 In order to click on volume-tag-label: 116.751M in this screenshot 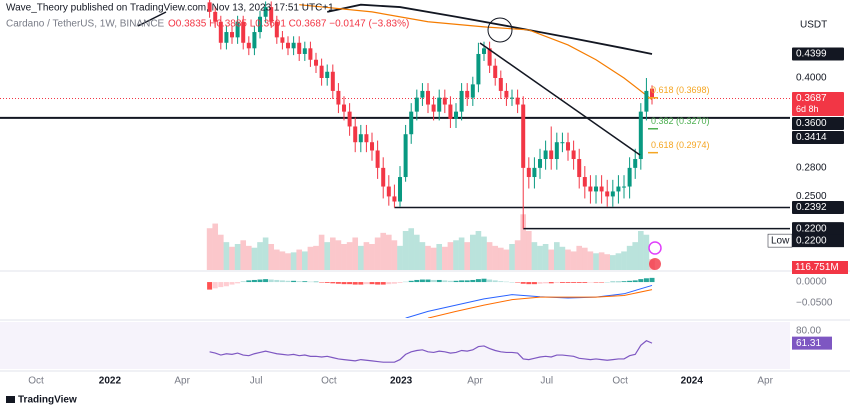, I will do `click(817, 267)`.